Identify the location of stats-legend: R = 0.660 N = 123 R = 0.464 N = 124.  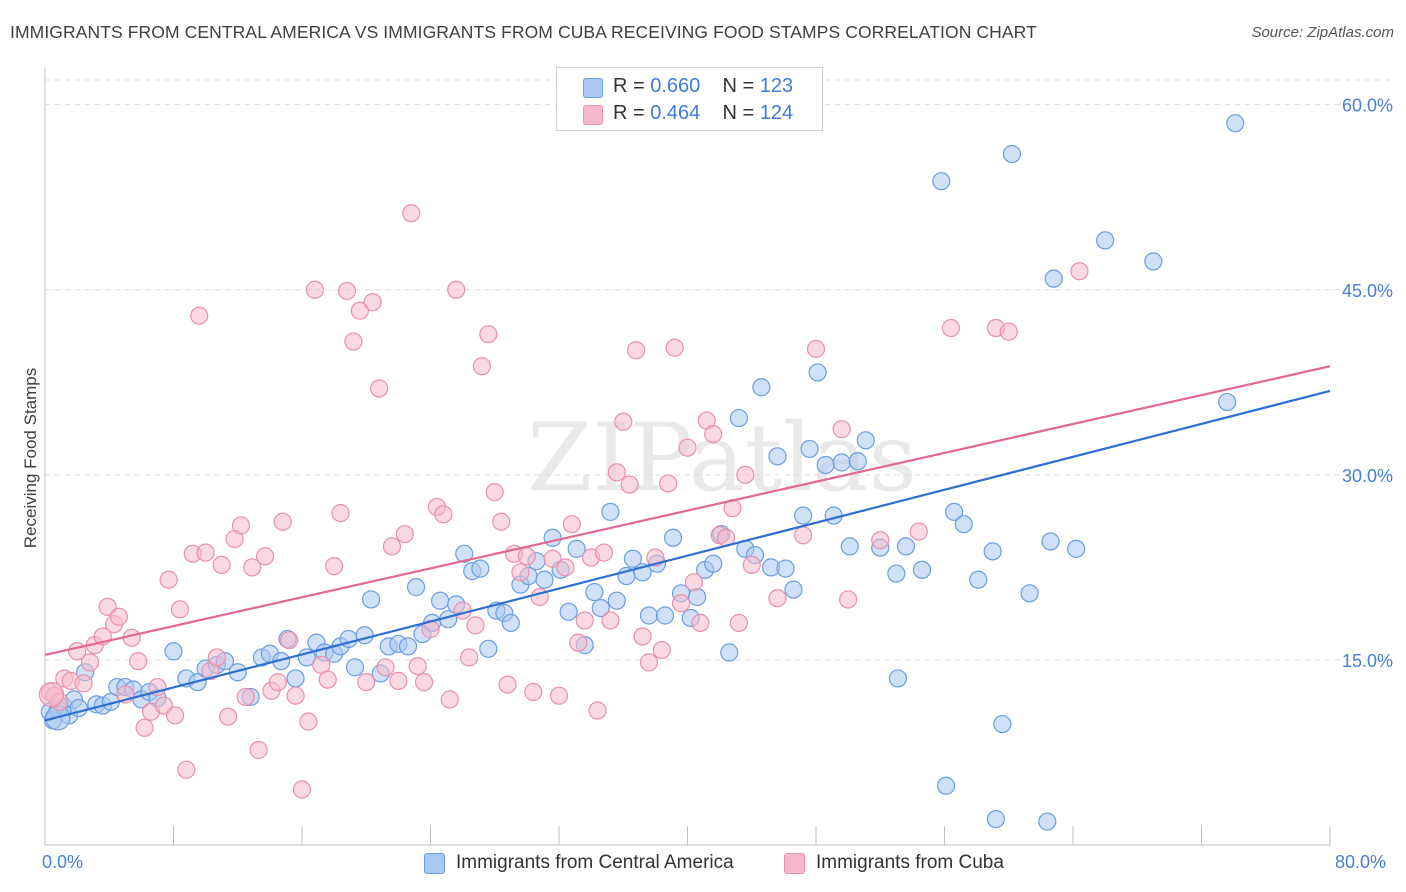
(689, 99).